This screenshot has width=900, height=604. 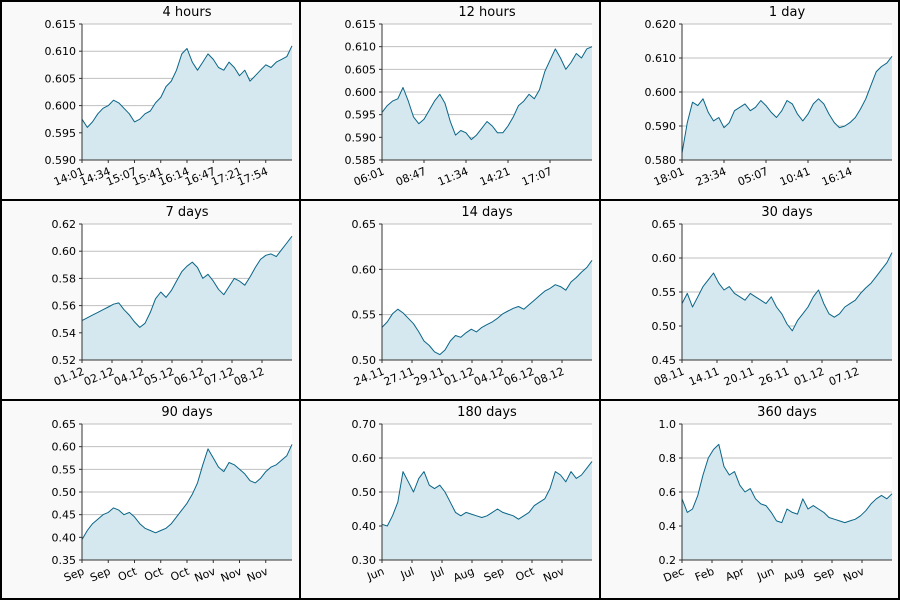 I want to click on y-tick-label: 0.6, so click(x=668, y=492).